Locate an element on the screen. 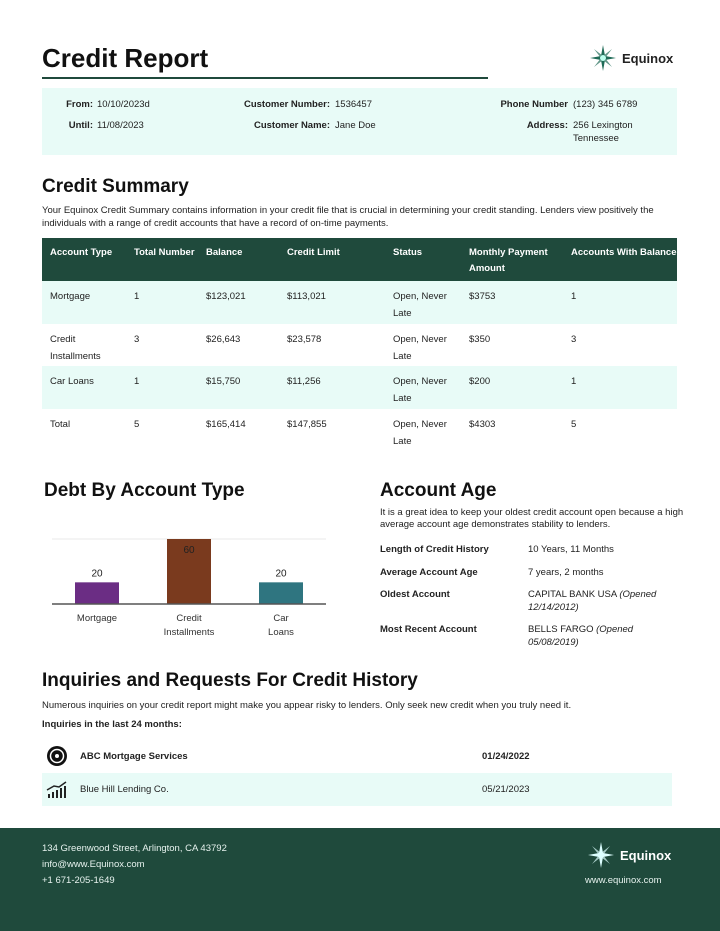  table-cell: 5 is located at coordinates (574, 424).